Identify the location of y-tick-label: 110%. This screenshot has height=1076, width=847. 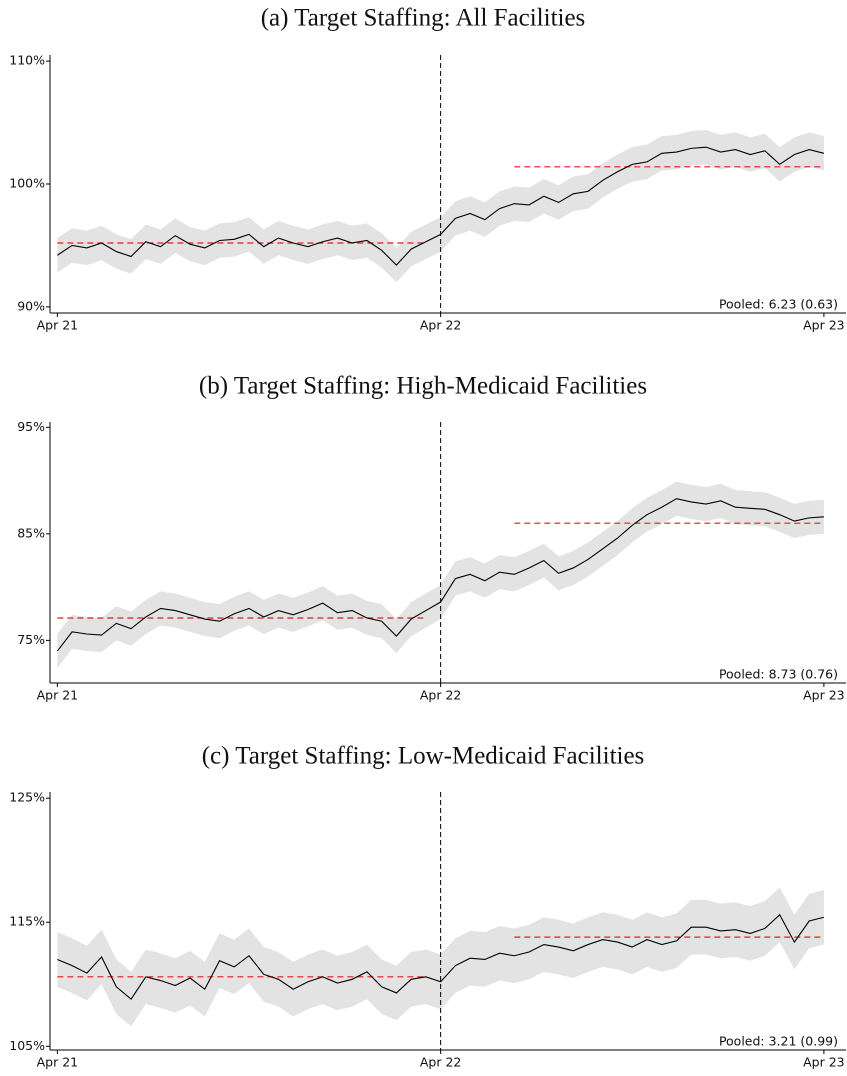
(27, 60).